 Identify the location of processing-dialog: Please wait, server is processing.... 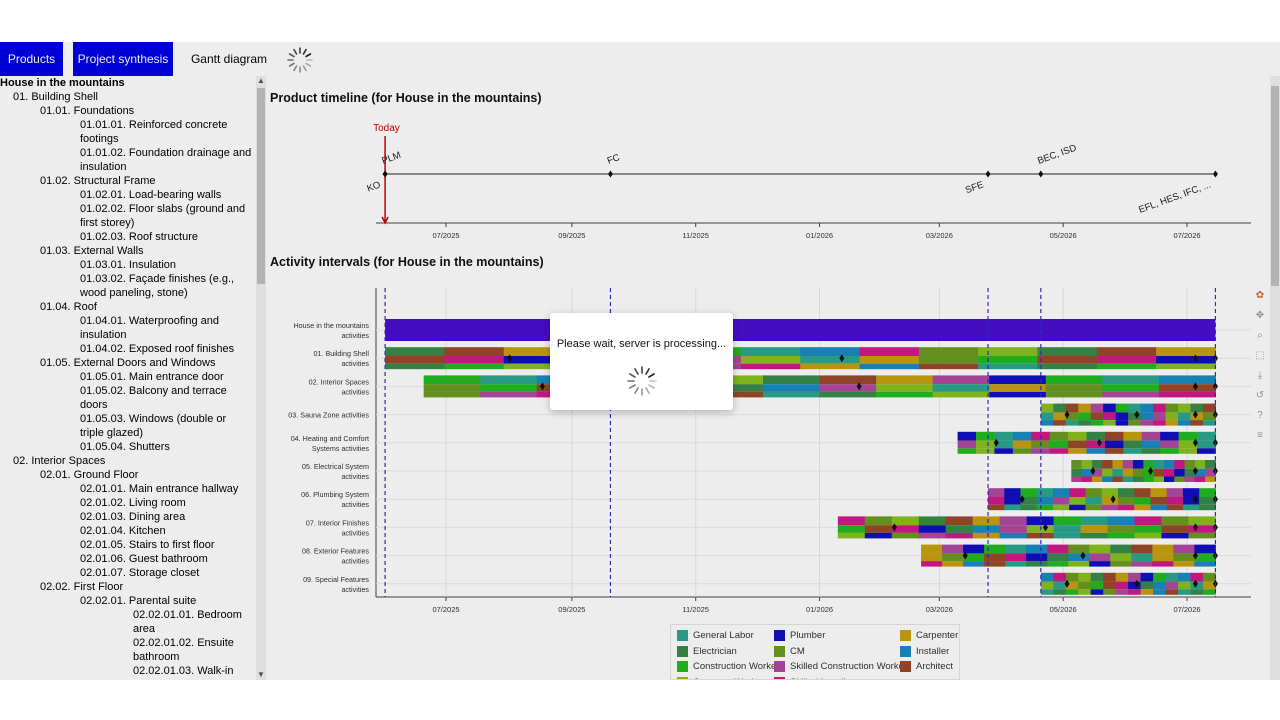
(641, 361).